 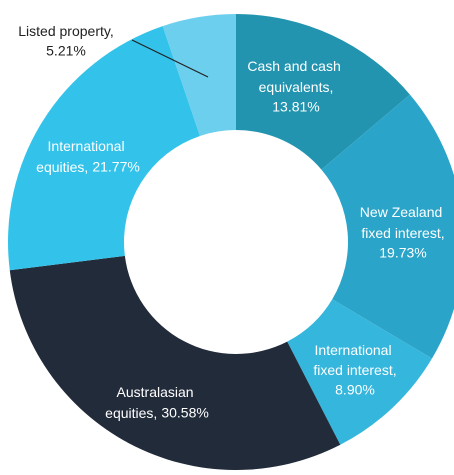 I want to click on value-label: 8.90%, so click(x=355, y=390).